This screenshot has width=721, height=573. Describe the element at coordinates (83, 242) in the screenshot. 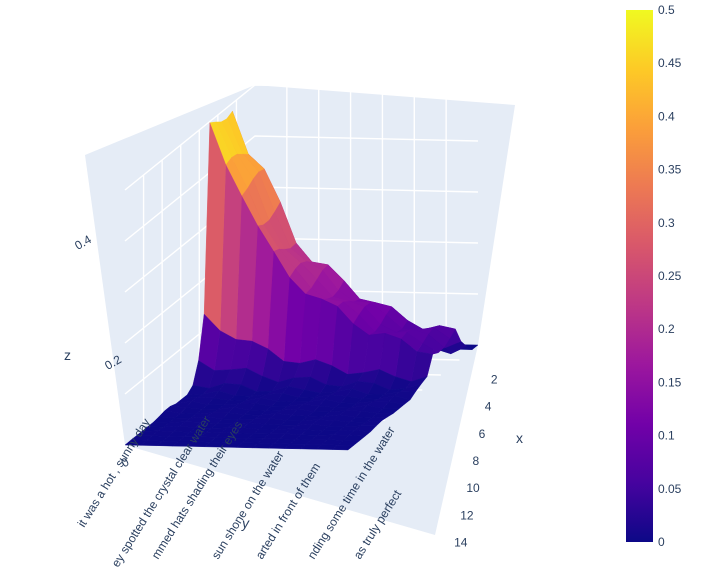

I see `z-tick-label: 0.4` at that location.